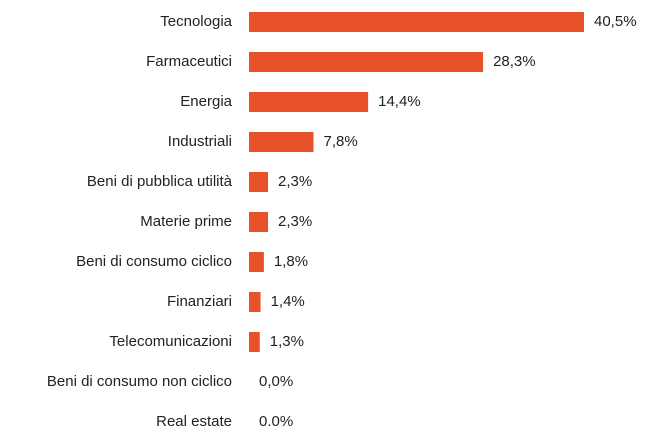 This screenshot has height=428, width=647. What do you see at coordinates (189, 61) in the screenshot?
I see `category-label: Farmaceutici` at bounding box center [189, 61].